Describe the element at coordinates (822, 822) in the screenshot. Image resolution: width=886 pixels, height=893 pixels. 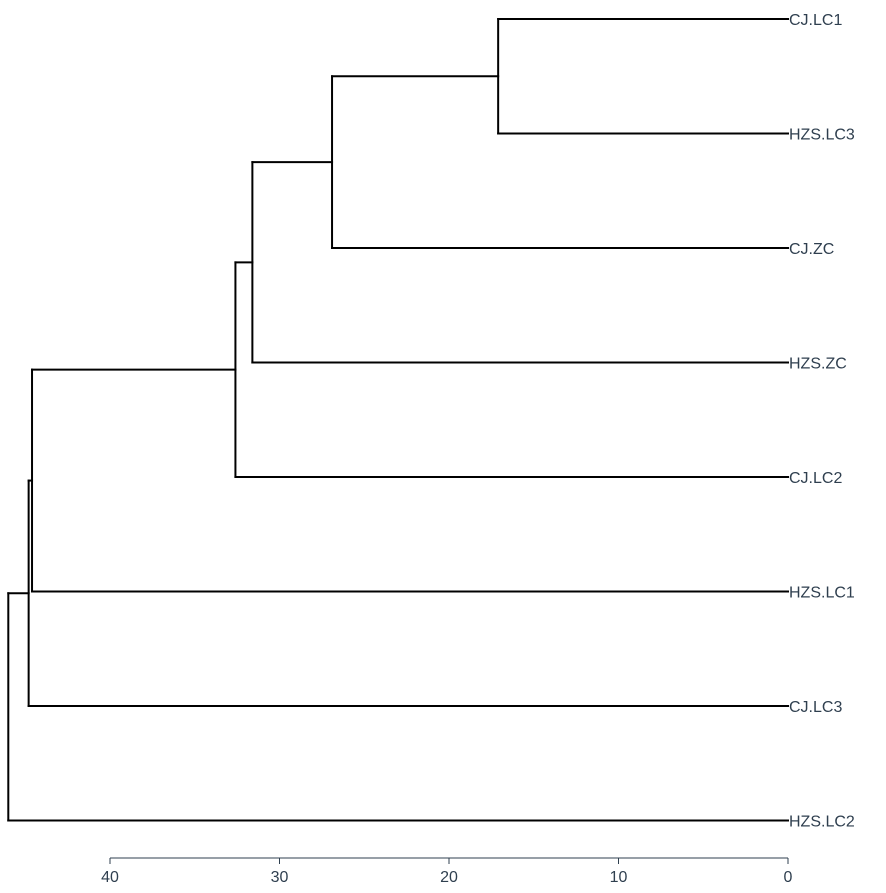
I see `leaf-label: HZS.LC2` at that location.